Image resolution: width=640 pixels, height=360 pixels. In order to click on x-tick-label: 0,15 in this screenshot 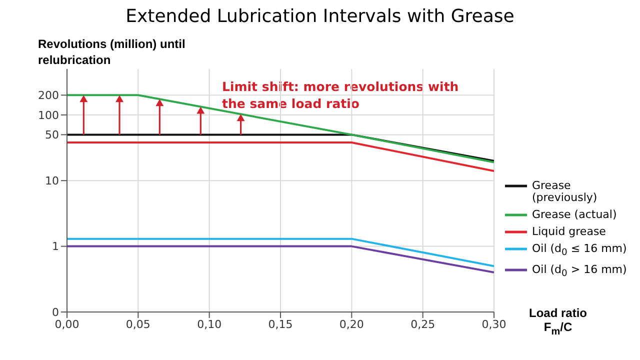, I will do `click(280, 324)`.